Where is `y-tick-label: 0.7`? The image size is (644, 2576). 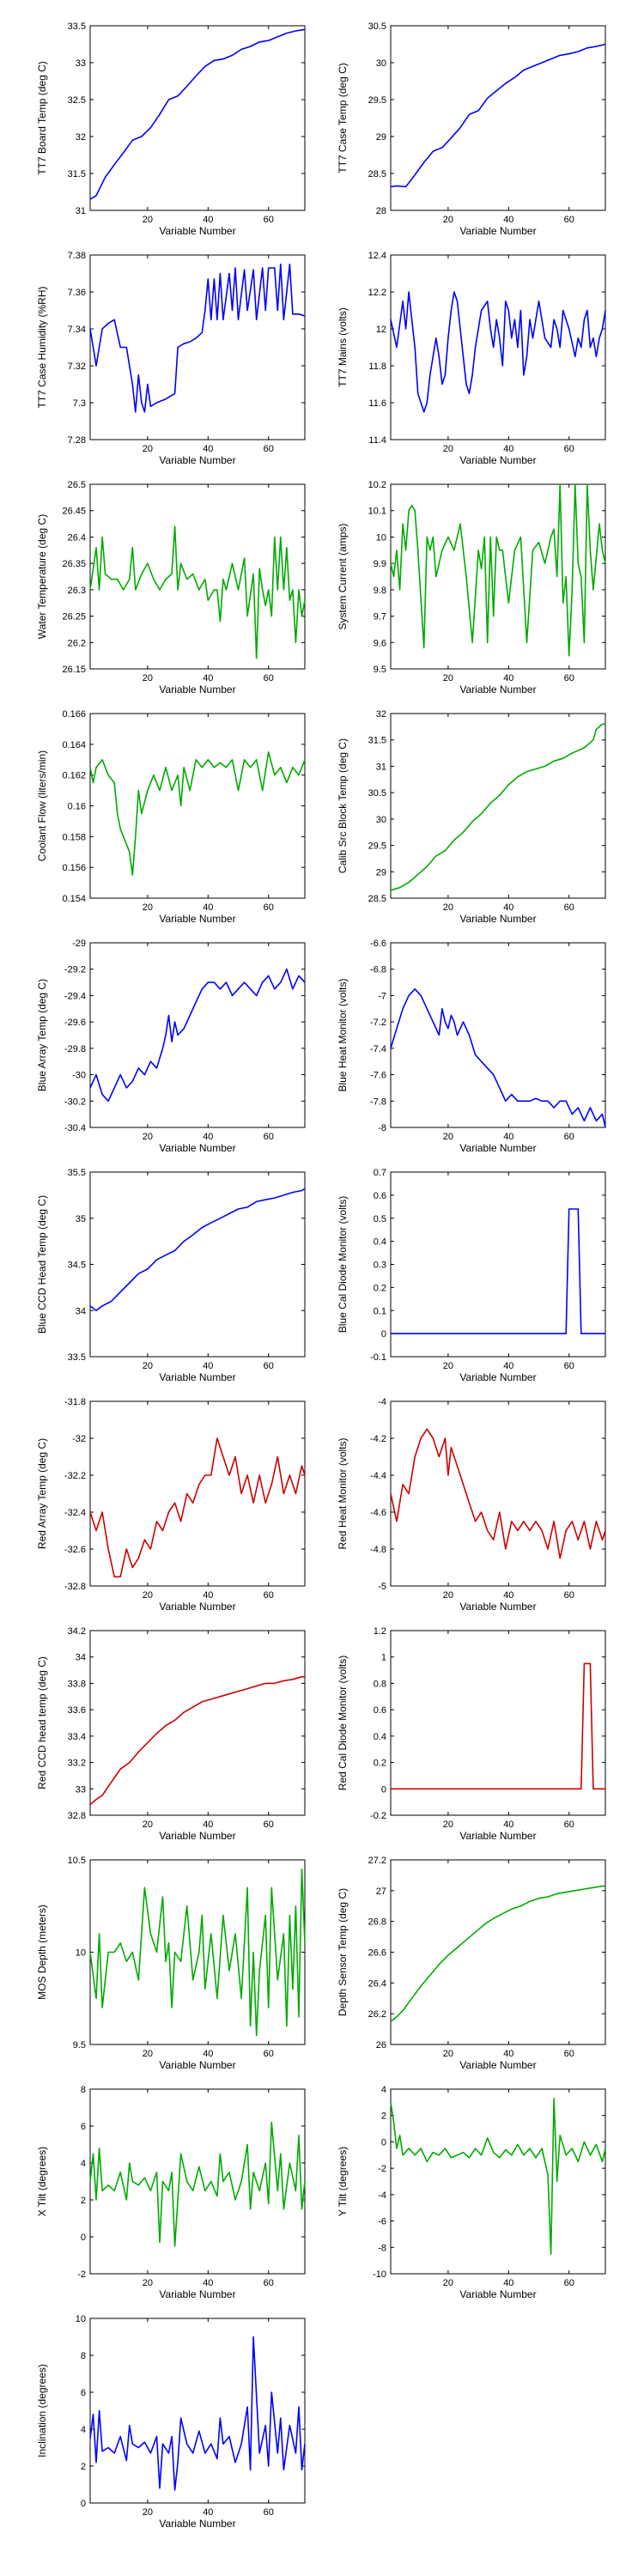 y-tick-label: 0.7 is located at coordinates (380, 1173).